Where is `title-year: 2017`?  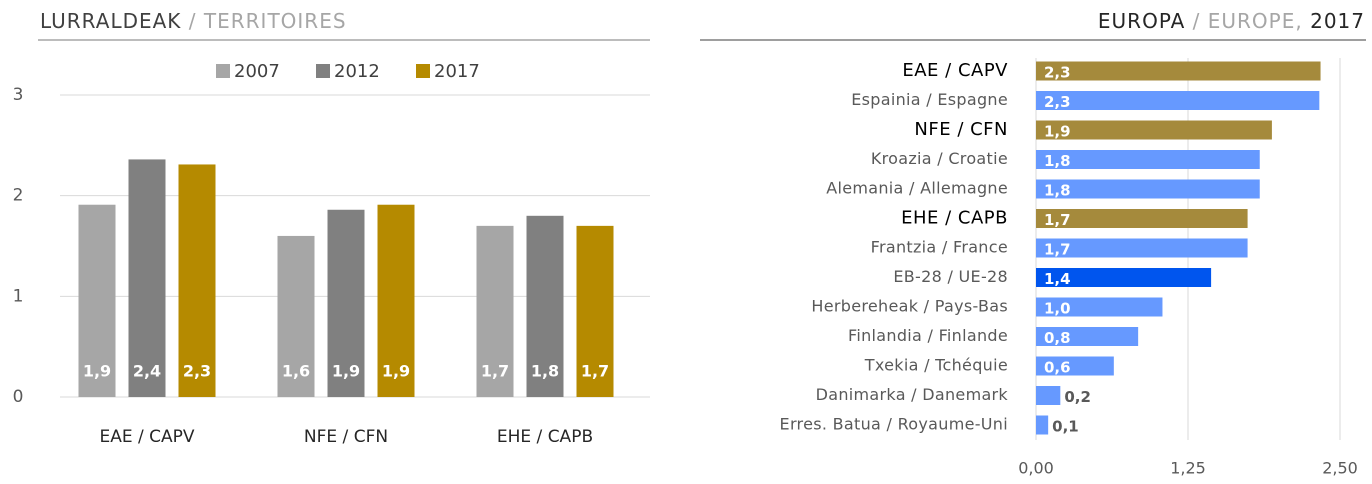 title-year: 2017 is located at coordinates (1337, 21).